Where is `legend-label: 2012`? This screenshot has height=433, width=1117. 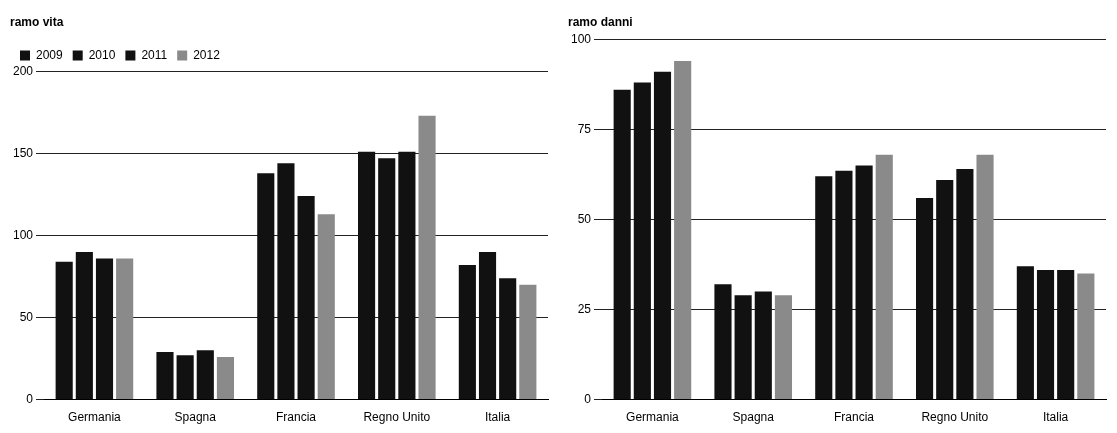 legend-label: 2012 is located at coordinates (207, 54).